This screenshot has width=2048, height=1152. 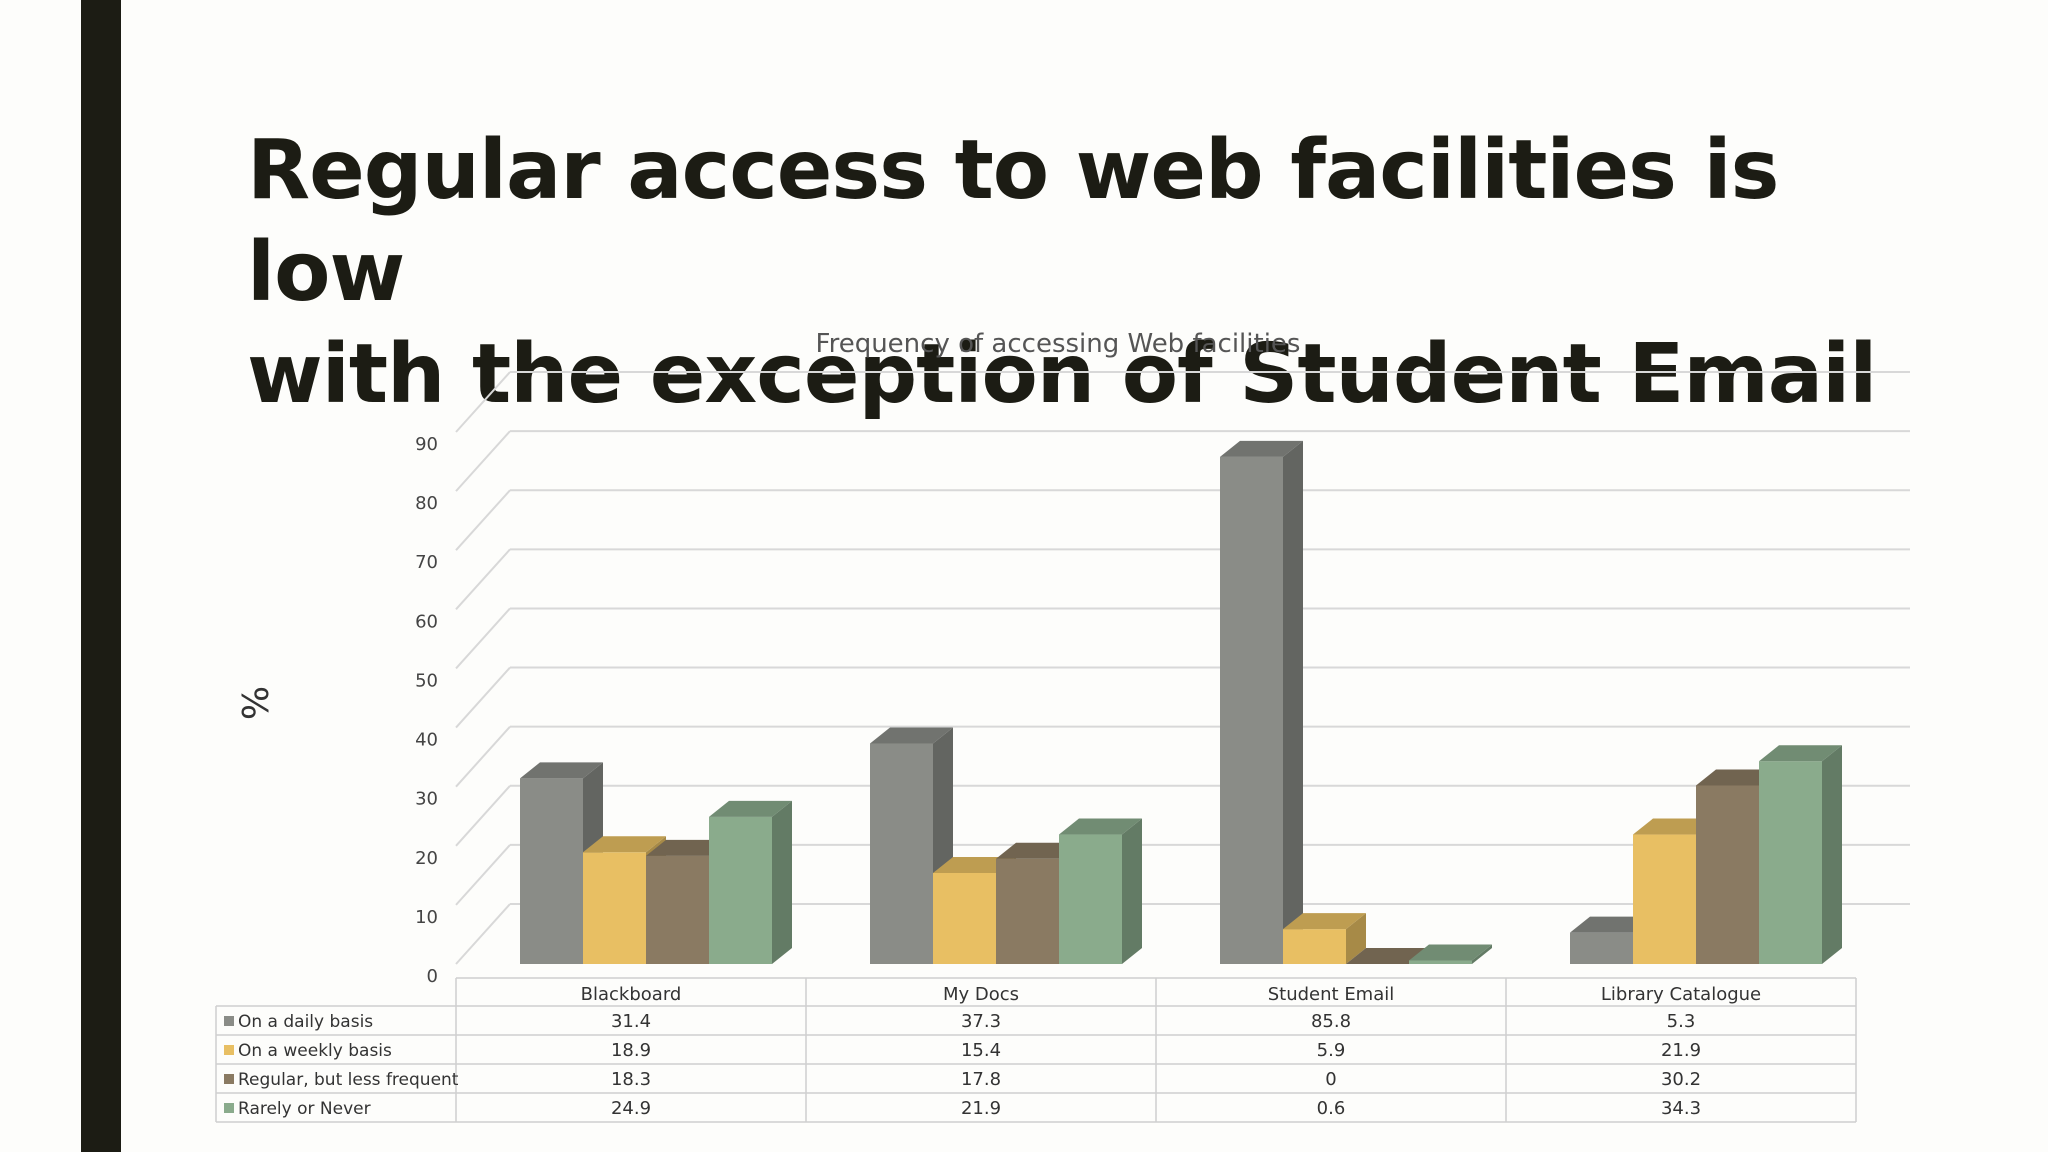 What do you see at coordinates (426, 621) in the screenshot?
I see `y-tick-label: 60` at bounding box center [426, 621].